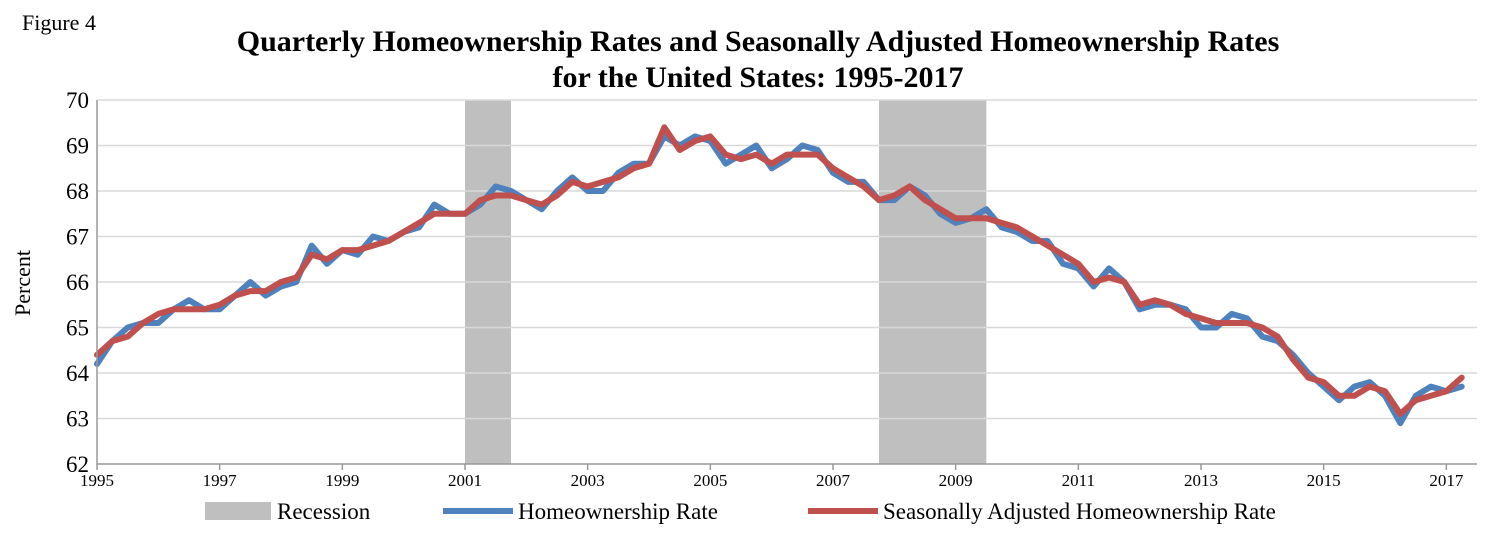 The image size is (1498, 542). What do you see at coordinates (324, 511) in the screenshot?
I see `legend-label-recession: Recession` at bounding box center [324, 511].